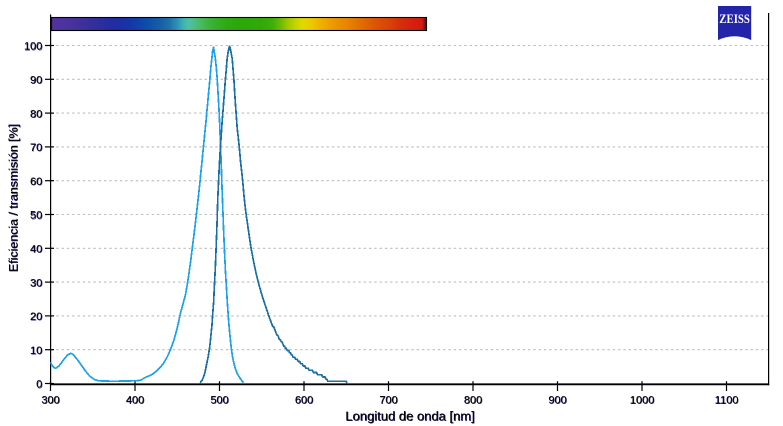 The width and height of the screenshot is (783, 426). I want to click on svg-text: Eficiencia / transmisión [%], so click(14, 198).